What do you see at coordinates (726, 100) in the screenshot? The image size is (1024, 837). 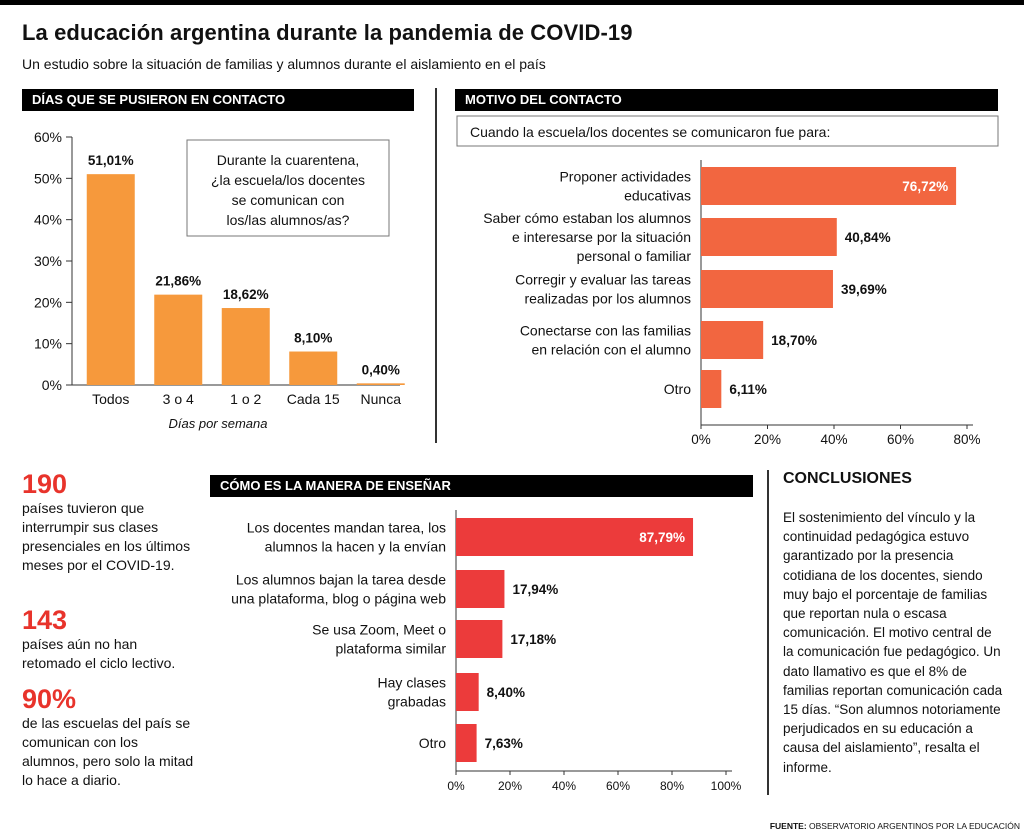 I see `section-band-motivo: MOTIVO DEL CONTACTO` at bounding box center [726, 100].